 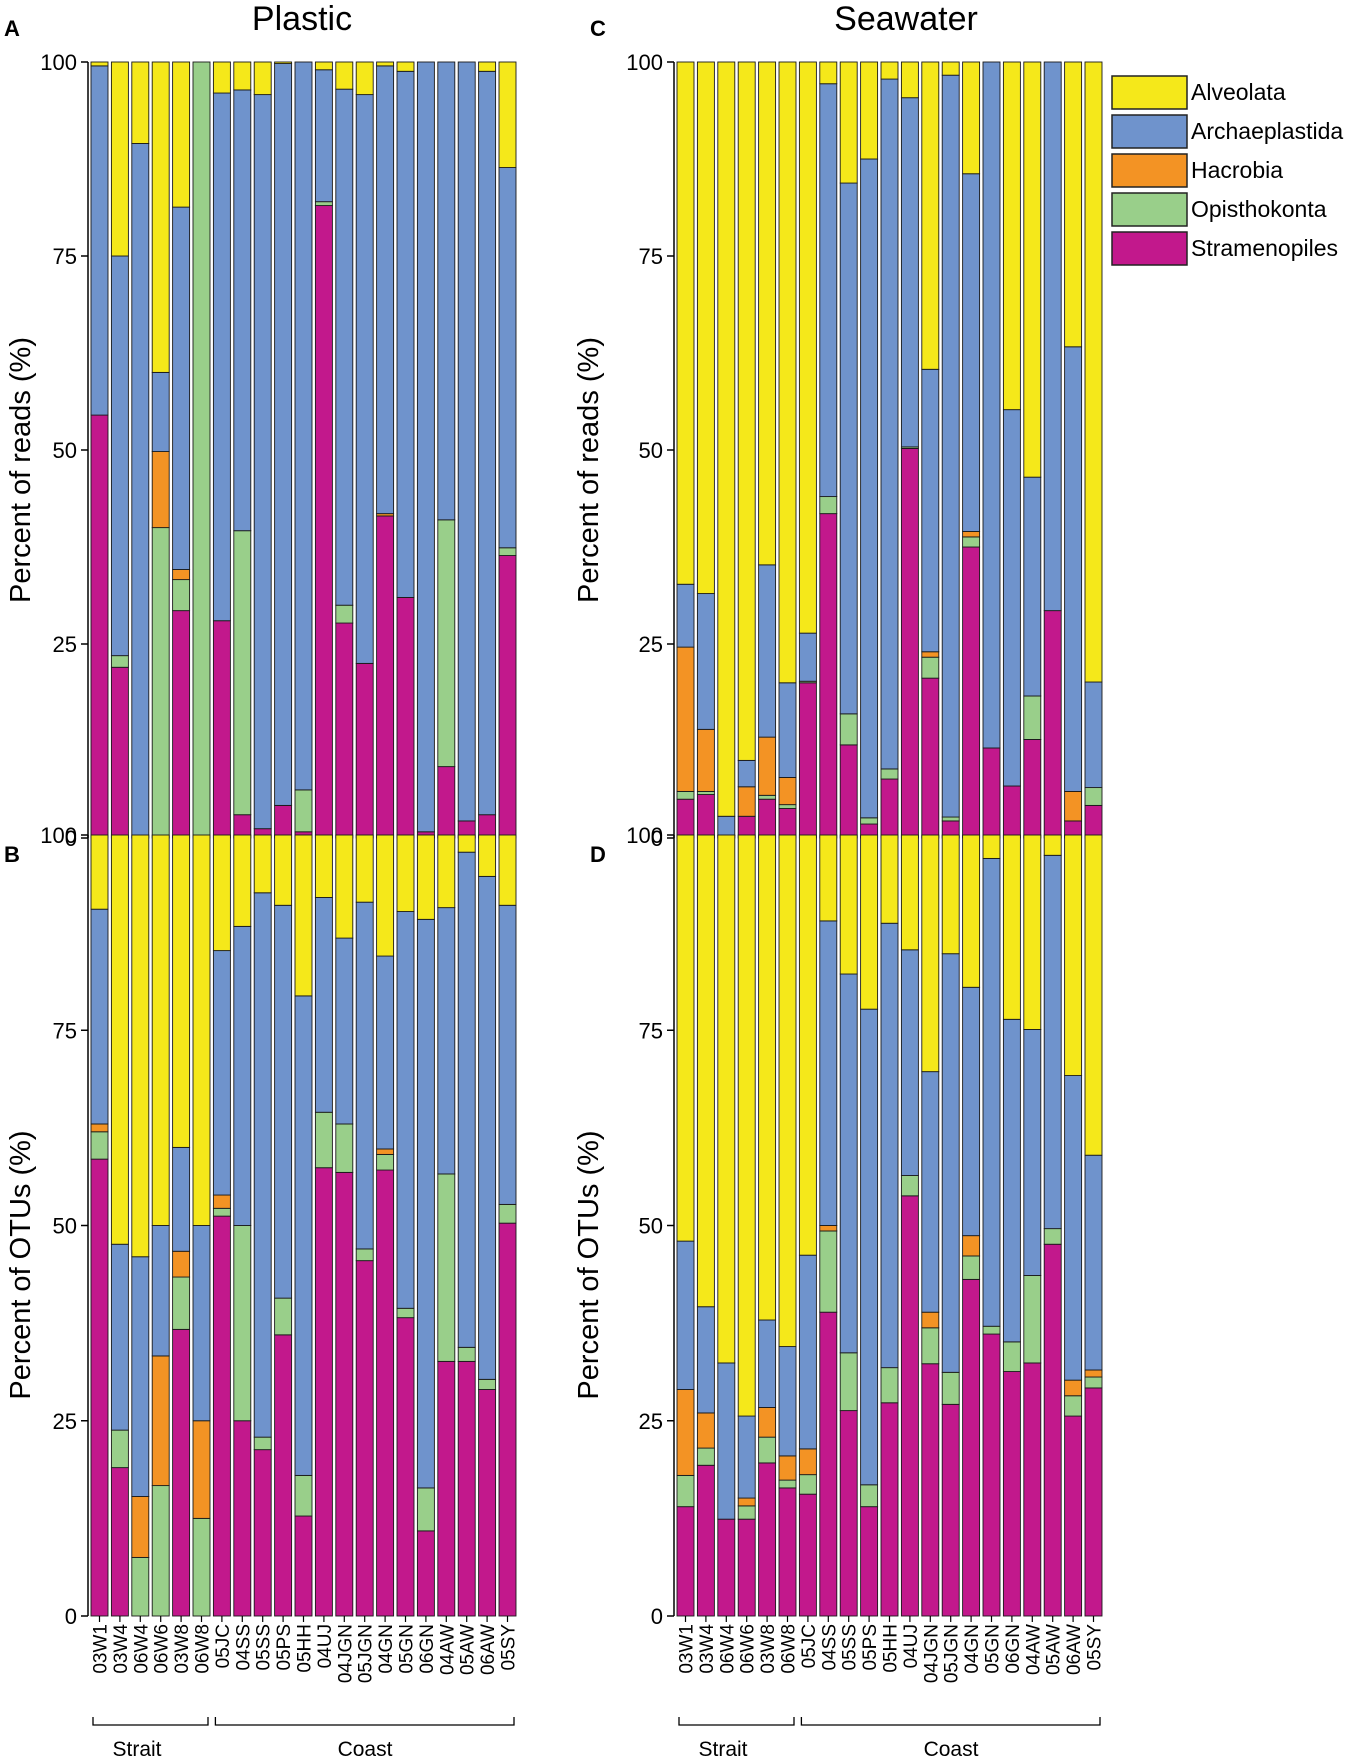 I want to click on bar-segment-hacrobia-04gn, so click(x=971, y=1246).